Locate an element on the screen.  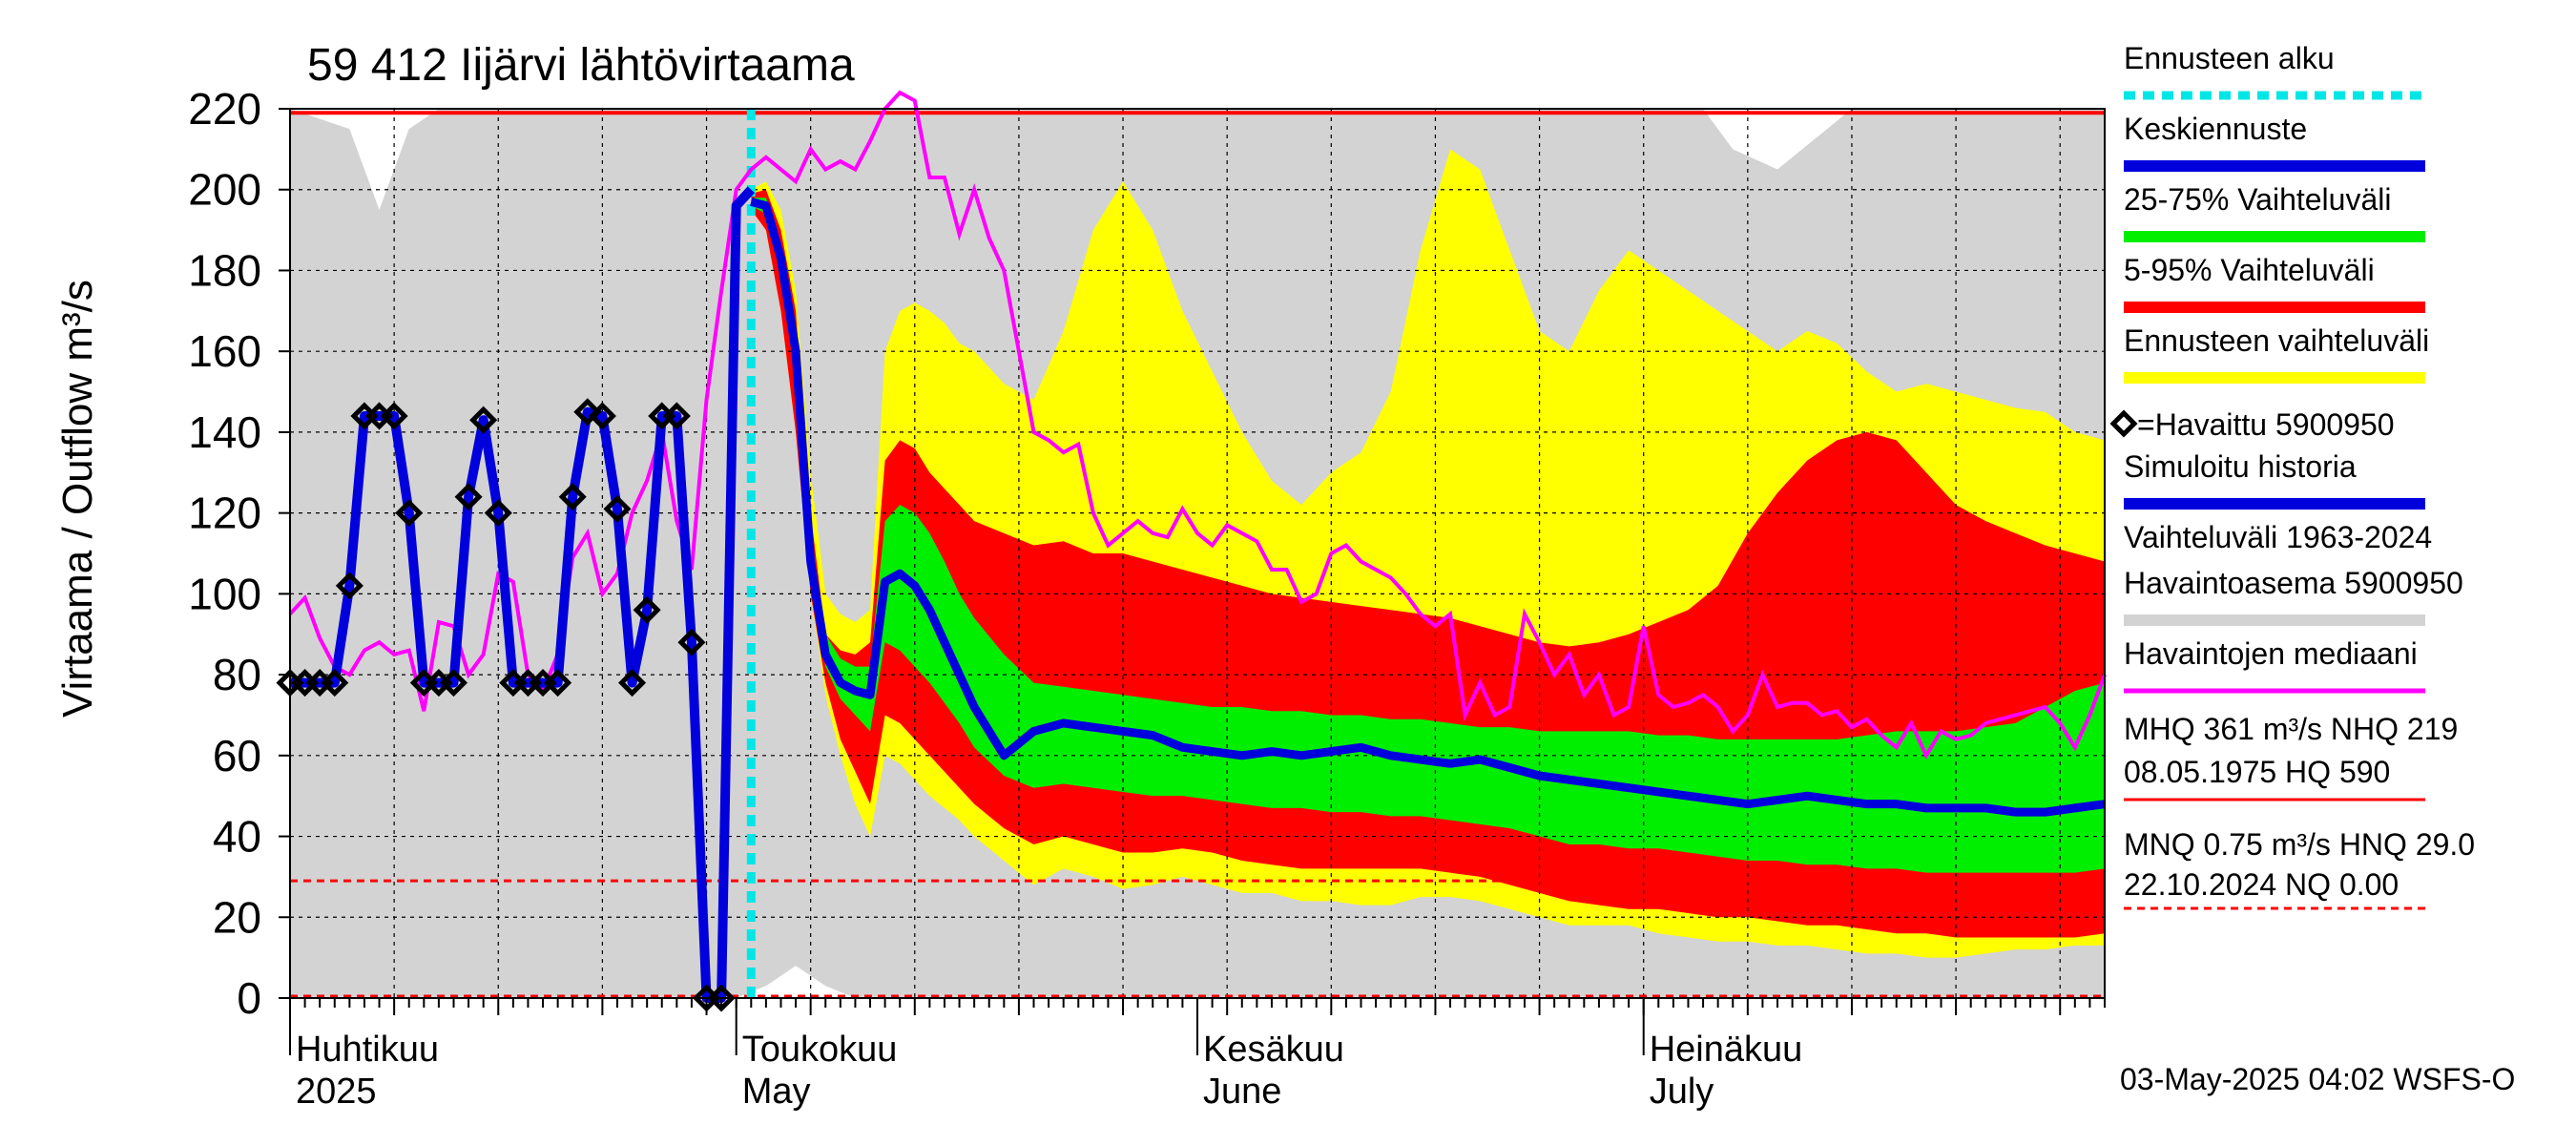
month-label-fi: Toukokuu is located at coordinates (820, 1050).